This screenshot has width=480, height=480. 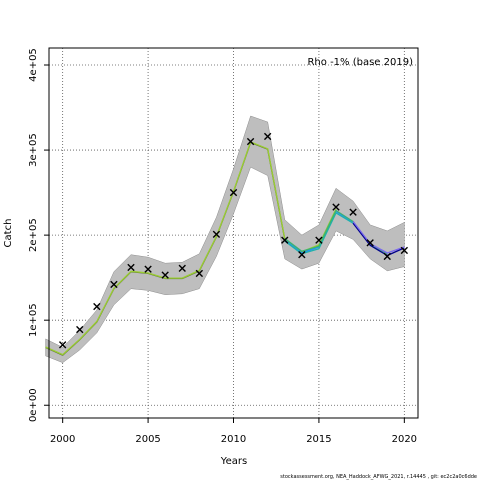 I want to click on observation-marker-2011, so click(x=250, y=141).